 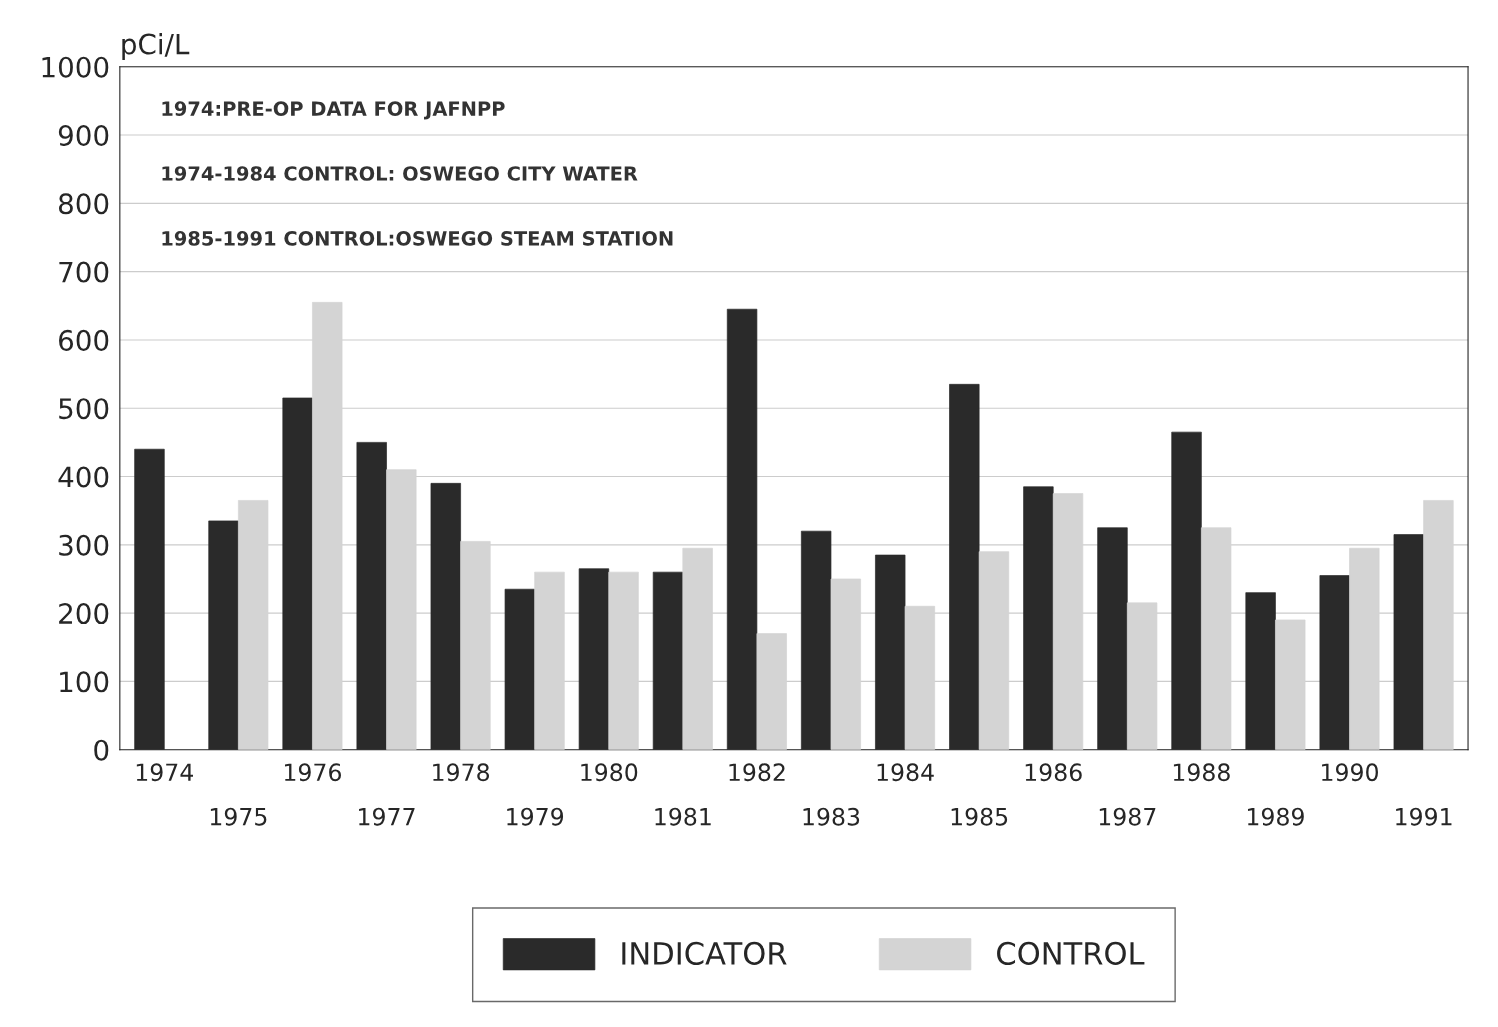 I want to click on x-tick-label: 1991, so click(x=1424, y=816).